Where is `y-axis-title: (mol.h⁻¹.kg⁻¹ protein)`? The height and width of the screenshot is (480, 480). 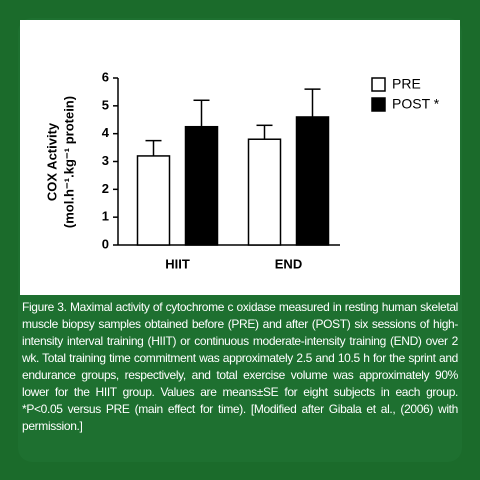
y-axis-title: (mol.h⁻¹.kg⁻¹ protein) is located at coordinates (68, 162).